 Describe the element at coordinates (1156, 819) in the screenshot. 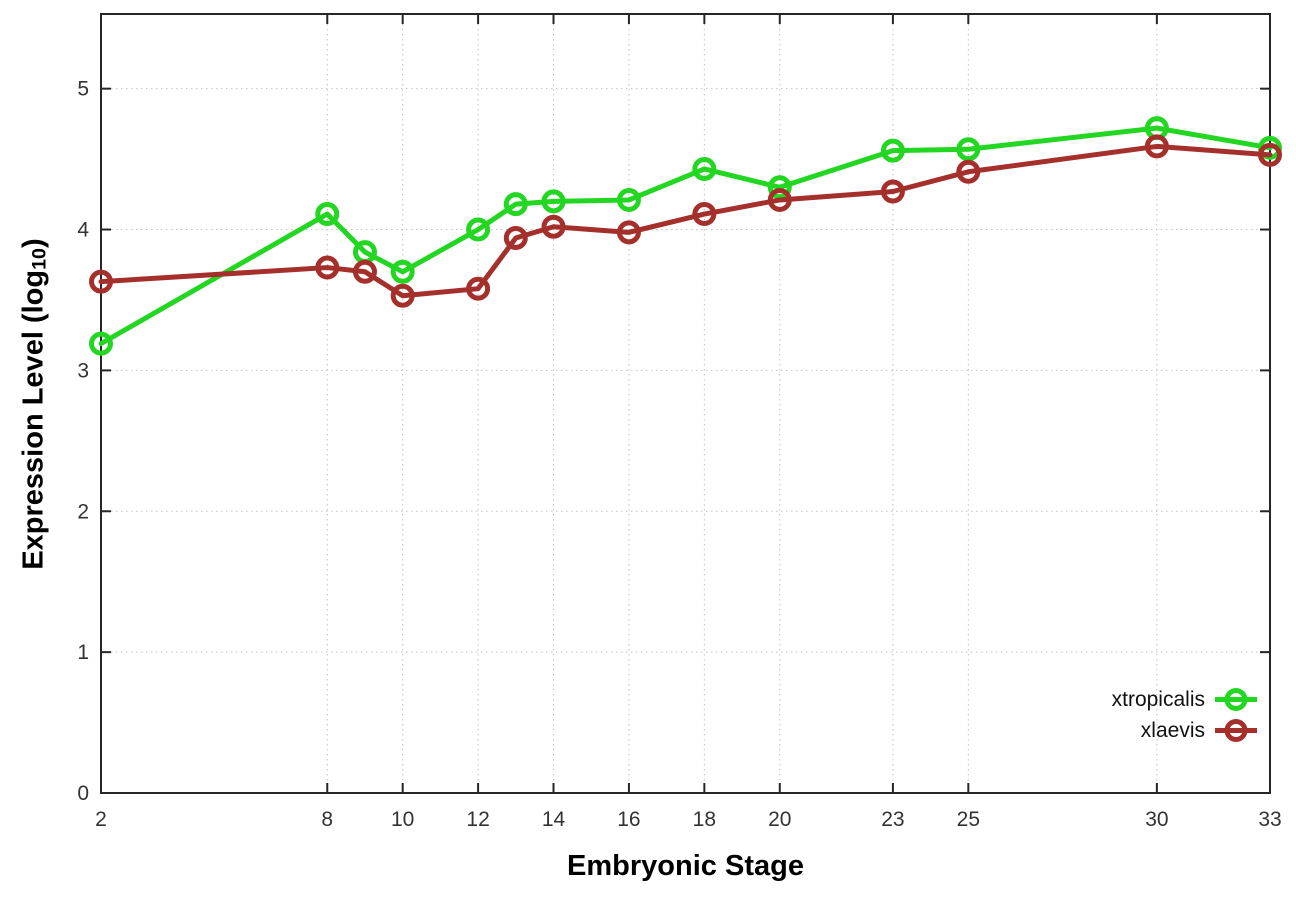

I see `x-tick-label: 30` at that location.